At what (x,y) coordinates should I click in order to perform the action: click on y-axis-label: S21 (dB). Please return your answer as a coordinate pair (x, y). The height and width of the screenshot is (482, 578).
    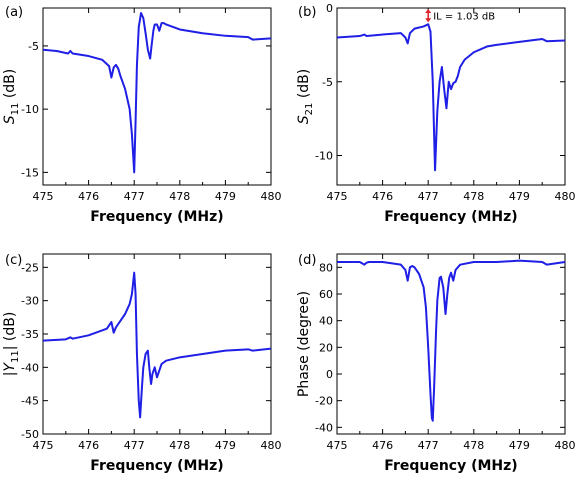
    Looking at the image, I should click on (305, 97).